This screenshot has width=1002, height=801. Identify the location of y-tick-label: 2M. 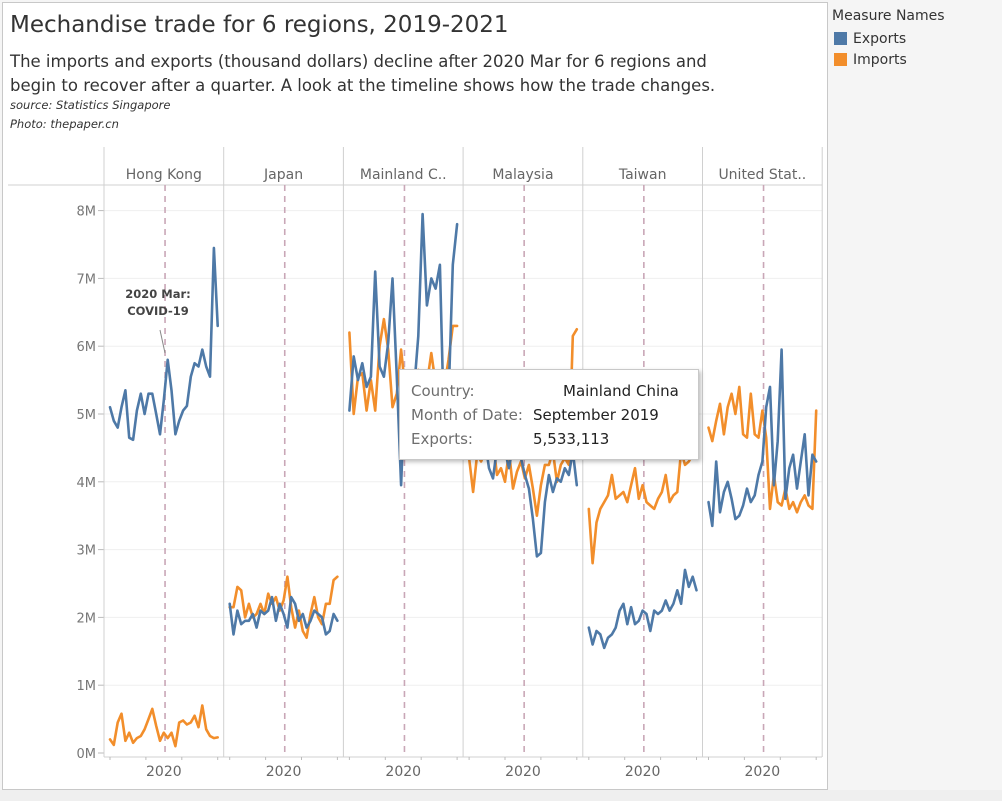
(87, 618).